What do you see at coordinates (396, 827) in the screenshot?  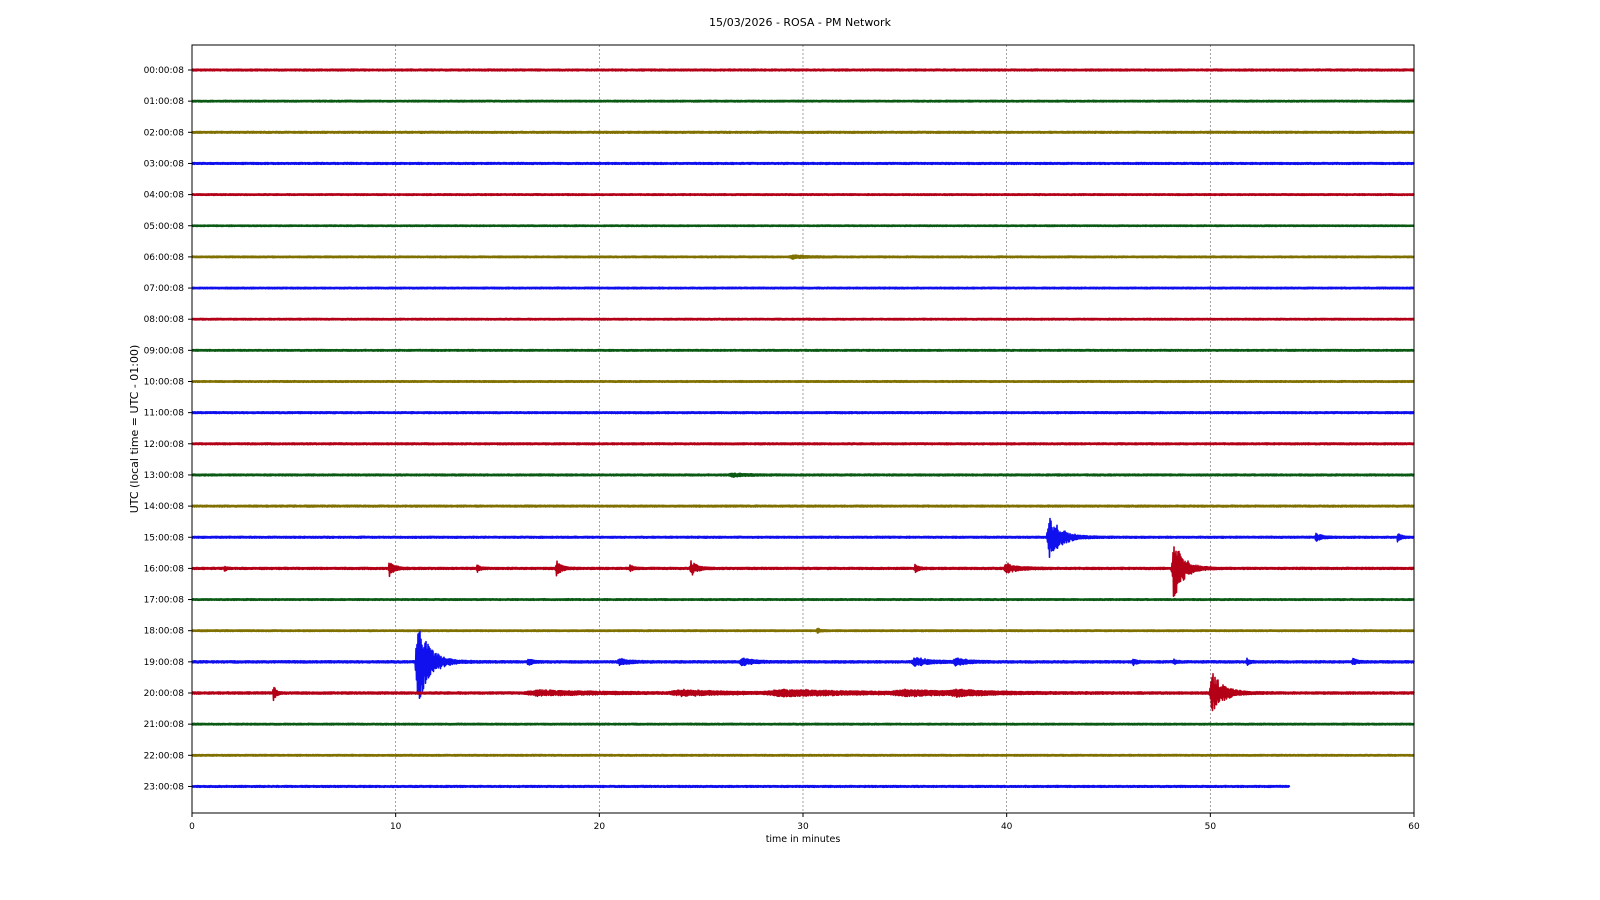 I see `x-tick-label-1: 10` at bounding box center [396, 827].